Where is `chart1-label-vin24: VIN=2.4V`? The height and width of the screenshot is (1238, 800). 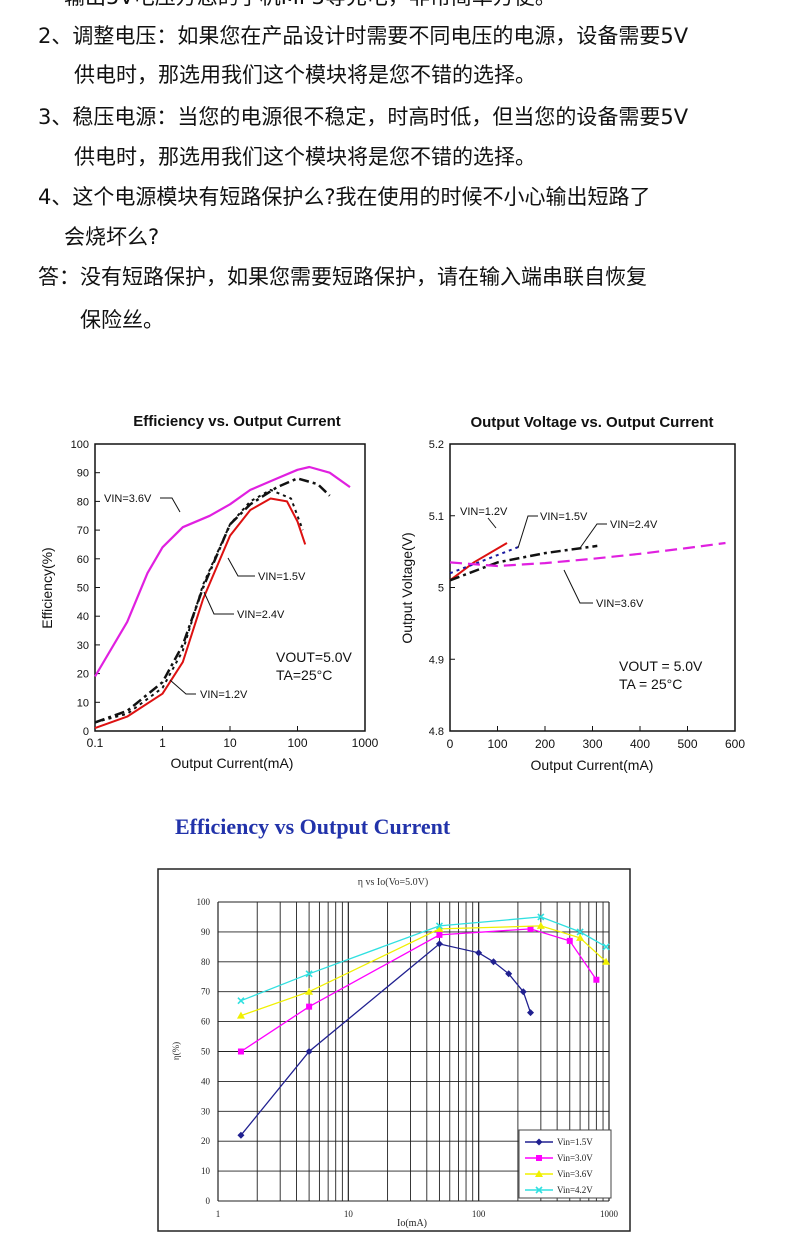 chart1-label-vin24: VIN=2.4V is located at coordinates (261, 615).